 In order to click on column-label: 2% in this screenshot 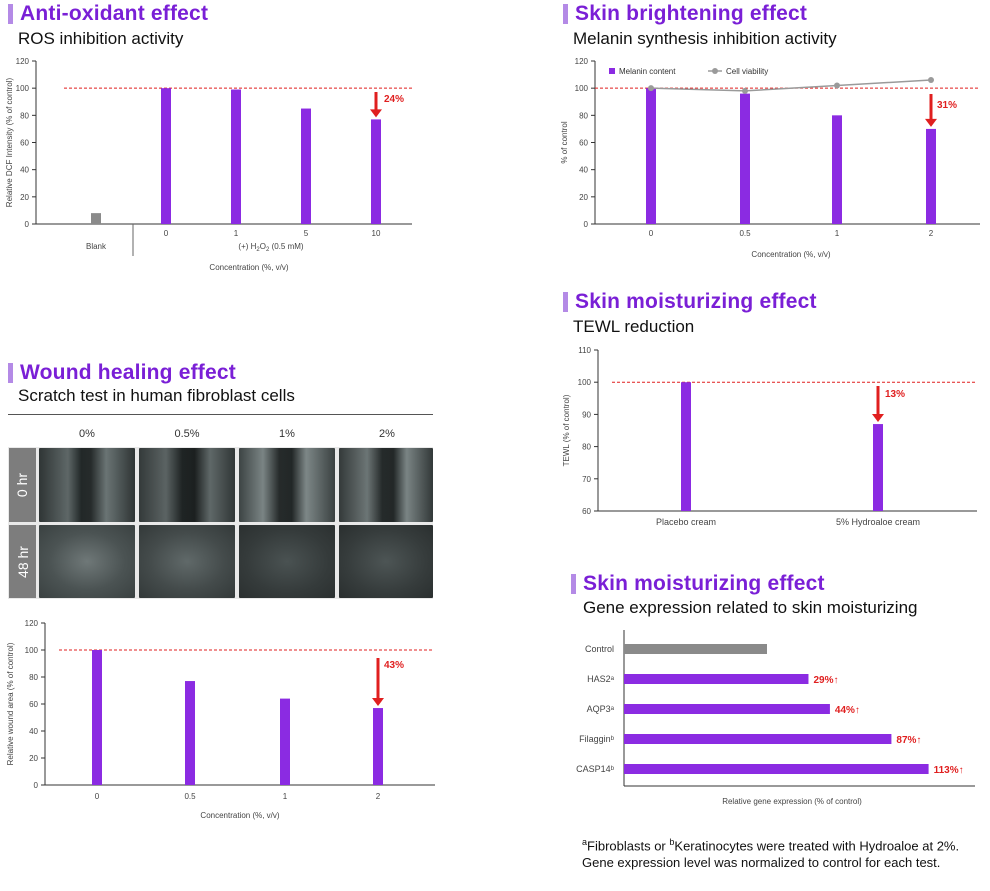, I will do `click(387, 434)`.